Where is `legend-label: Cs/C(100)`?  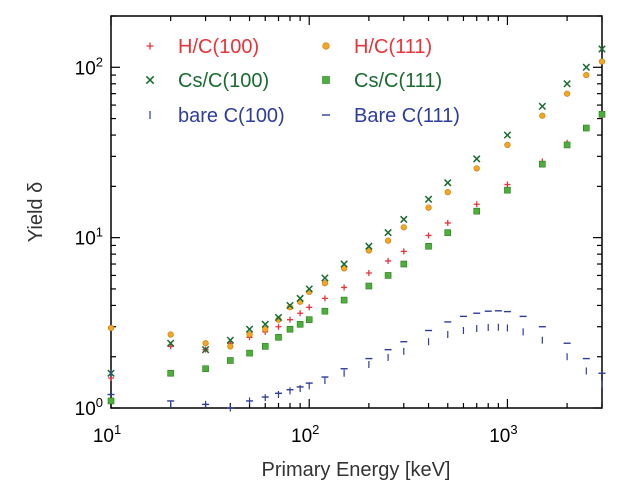 legend-label: Cs/C(100) is located at coordinates (223, 81).